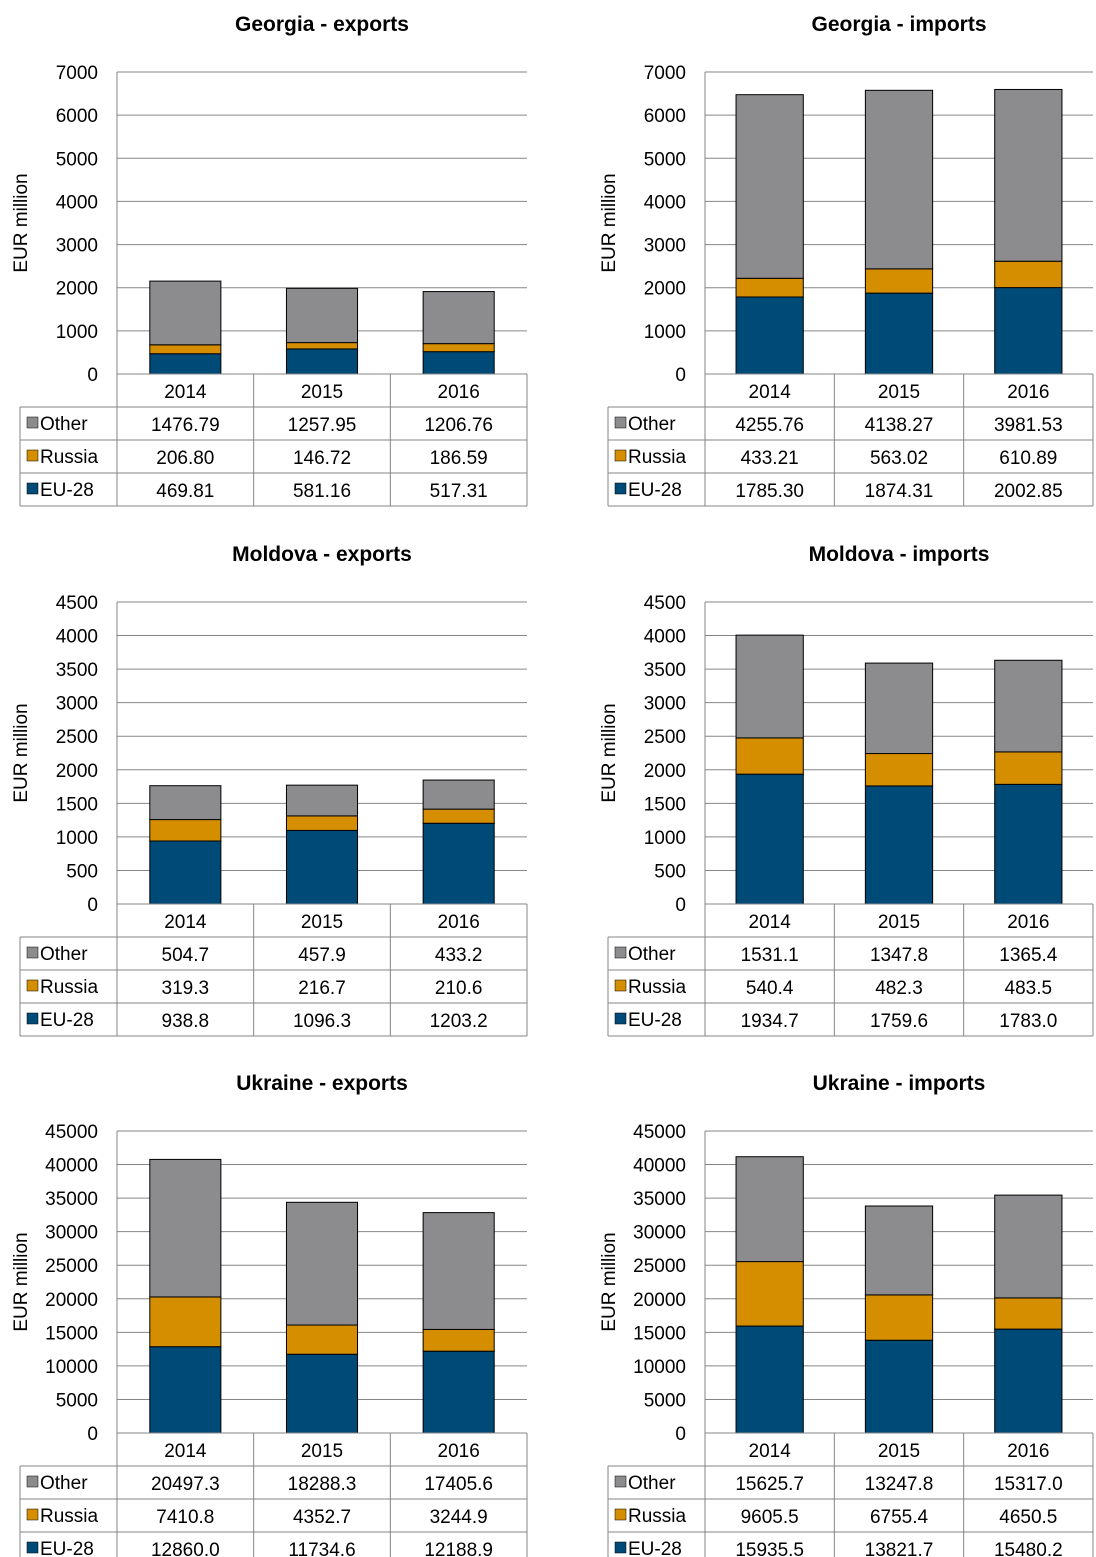 This screenshot has width=1096, height=1557. What do you see at coordinates (186, 988) in the screenshot?
I see `data-label: 319.3` at bounding box center [186, 988].